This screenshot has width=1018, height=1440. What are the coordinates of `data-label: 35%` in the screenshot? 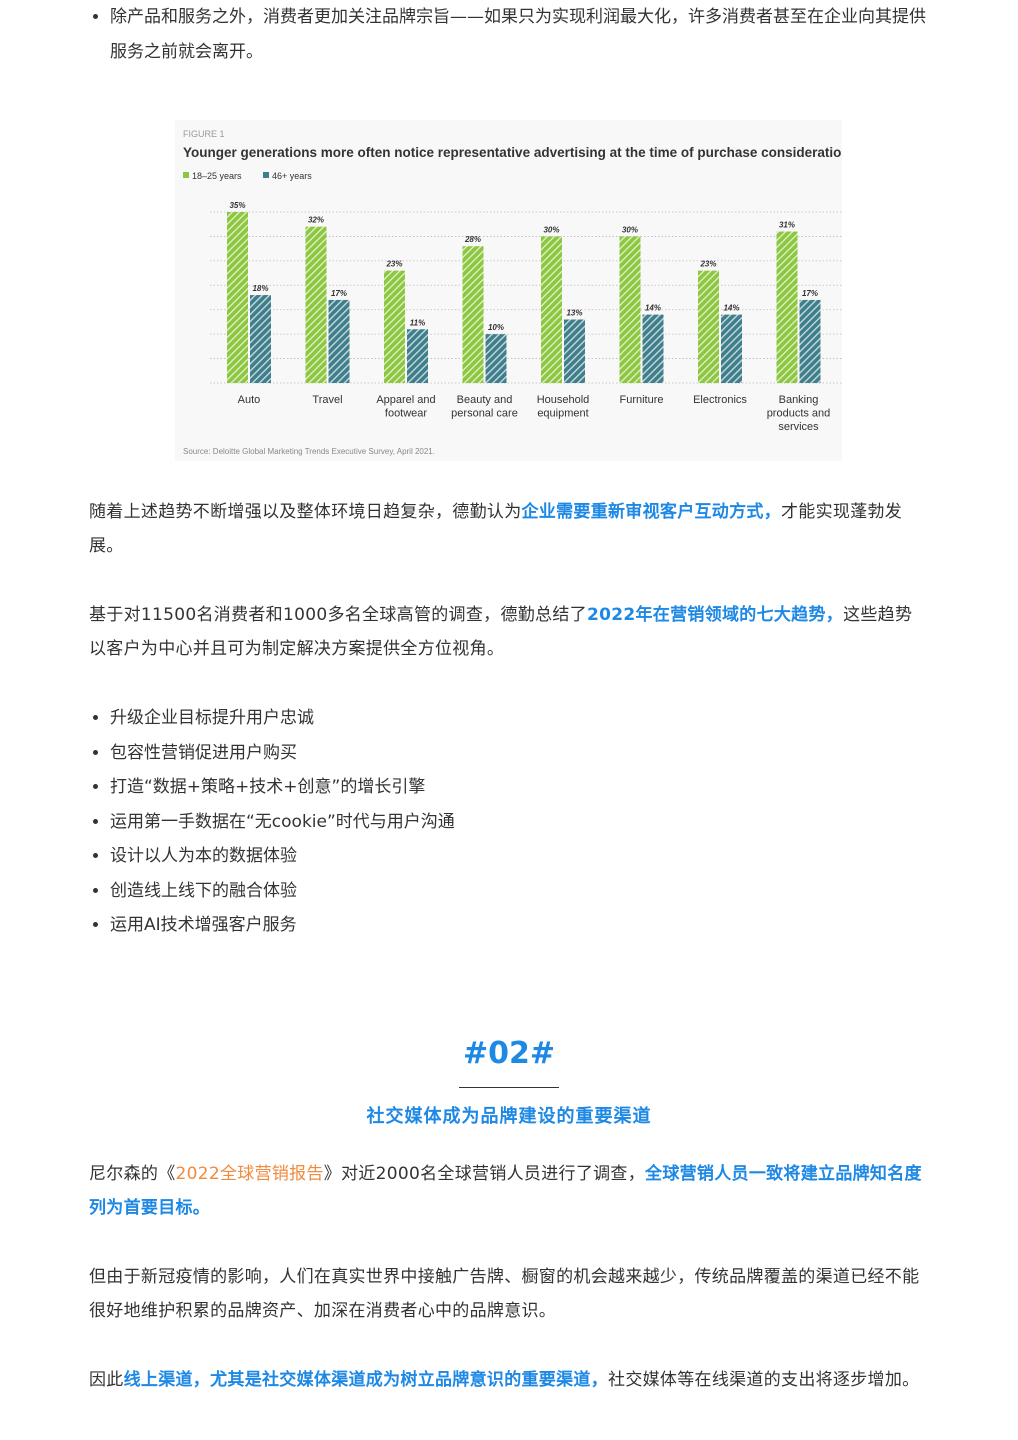 It's located at (237, 205).